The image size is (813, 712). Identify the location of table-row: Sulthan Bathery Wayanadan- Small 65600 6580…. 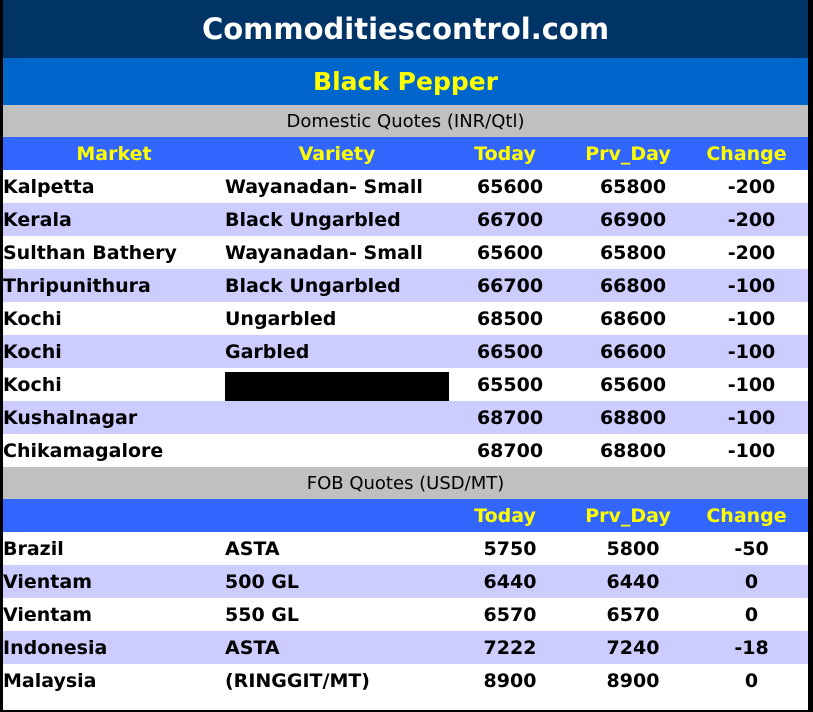
(405, 252).